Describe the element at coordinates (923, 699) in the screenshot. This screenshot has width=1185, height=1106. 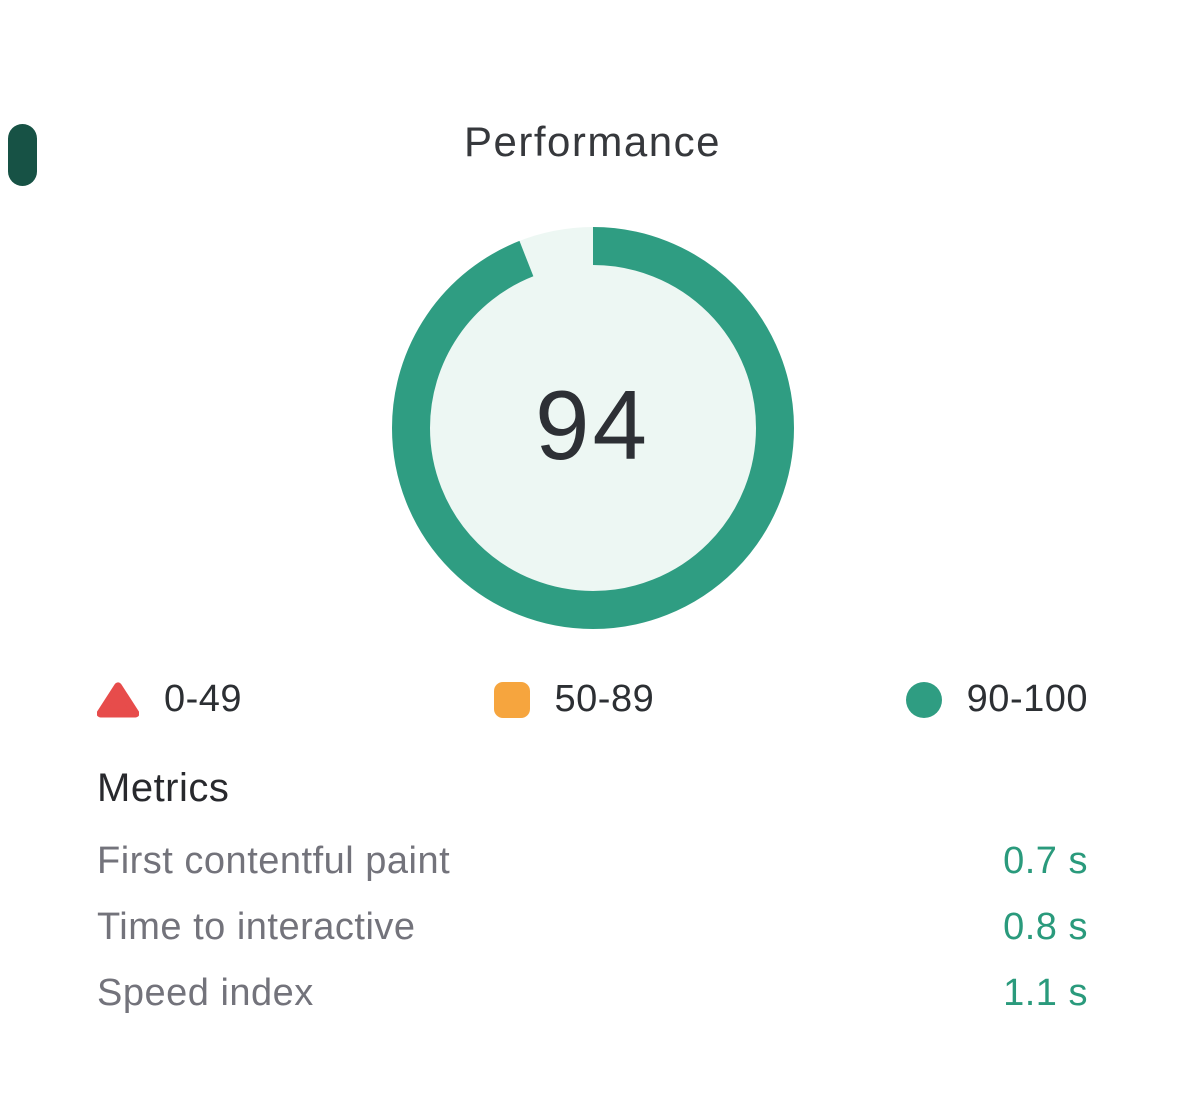
I see `circle-icon` at that location.